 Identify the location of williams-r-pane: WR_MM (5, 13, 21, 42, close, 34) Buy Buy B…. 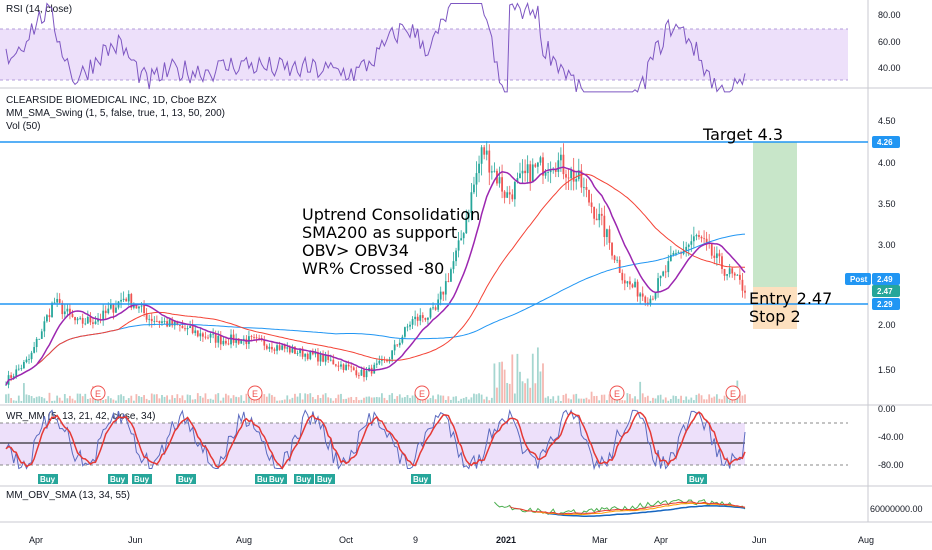
(452, 444).